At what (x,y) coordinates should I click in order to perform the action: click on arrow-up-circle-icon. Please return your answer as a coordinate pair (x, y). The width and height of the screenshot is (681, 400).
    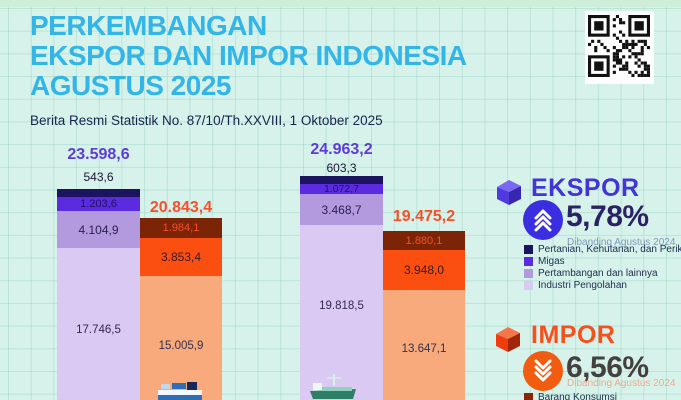
    Looking at the image, I should click on (543, 220).